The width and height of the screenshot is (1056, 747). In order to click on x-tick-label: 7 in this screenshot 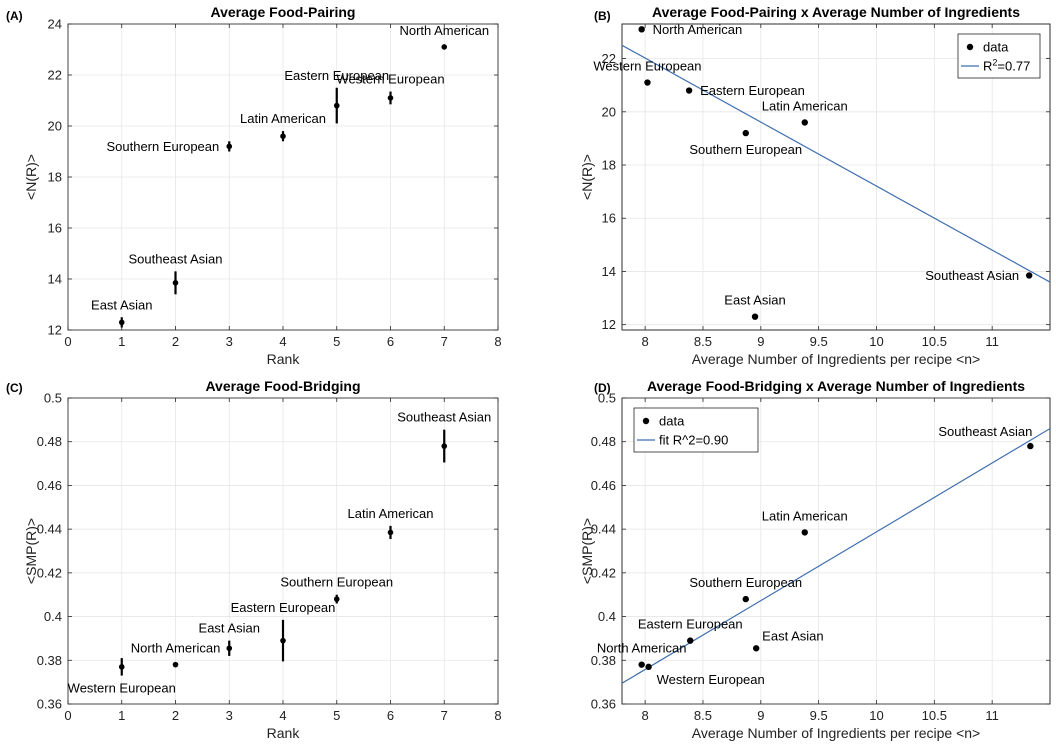, I will do `click(444, 715)`.